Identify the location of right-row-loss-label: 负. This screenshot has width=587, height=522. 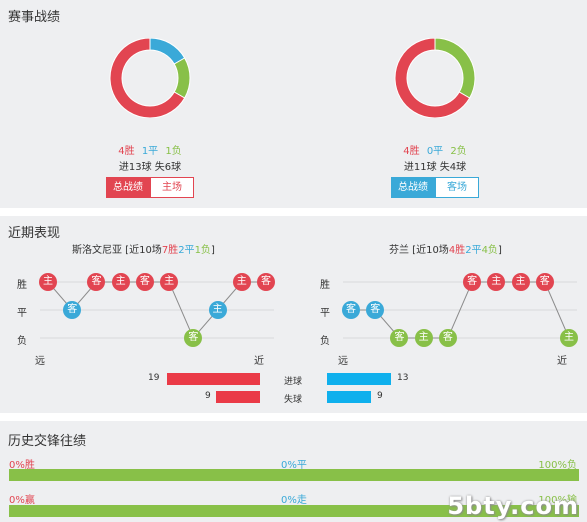
(325, 341).